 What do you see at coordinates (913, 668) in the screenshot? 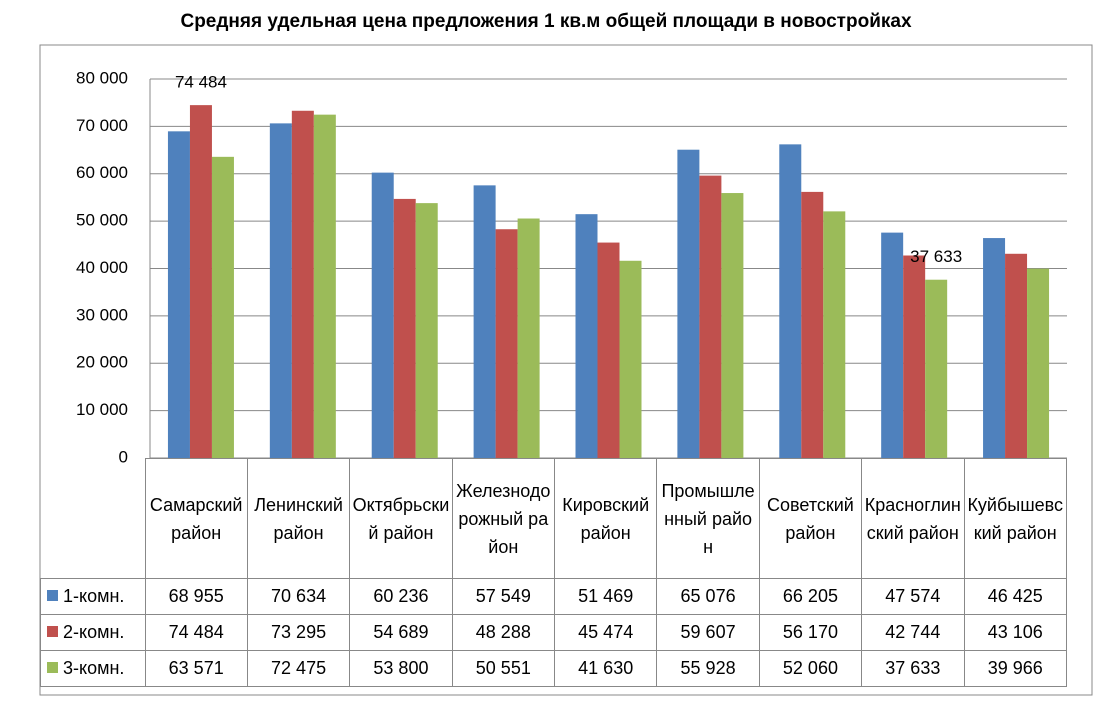
I see `table-value: 37 633` at bounding box center [913, 668].